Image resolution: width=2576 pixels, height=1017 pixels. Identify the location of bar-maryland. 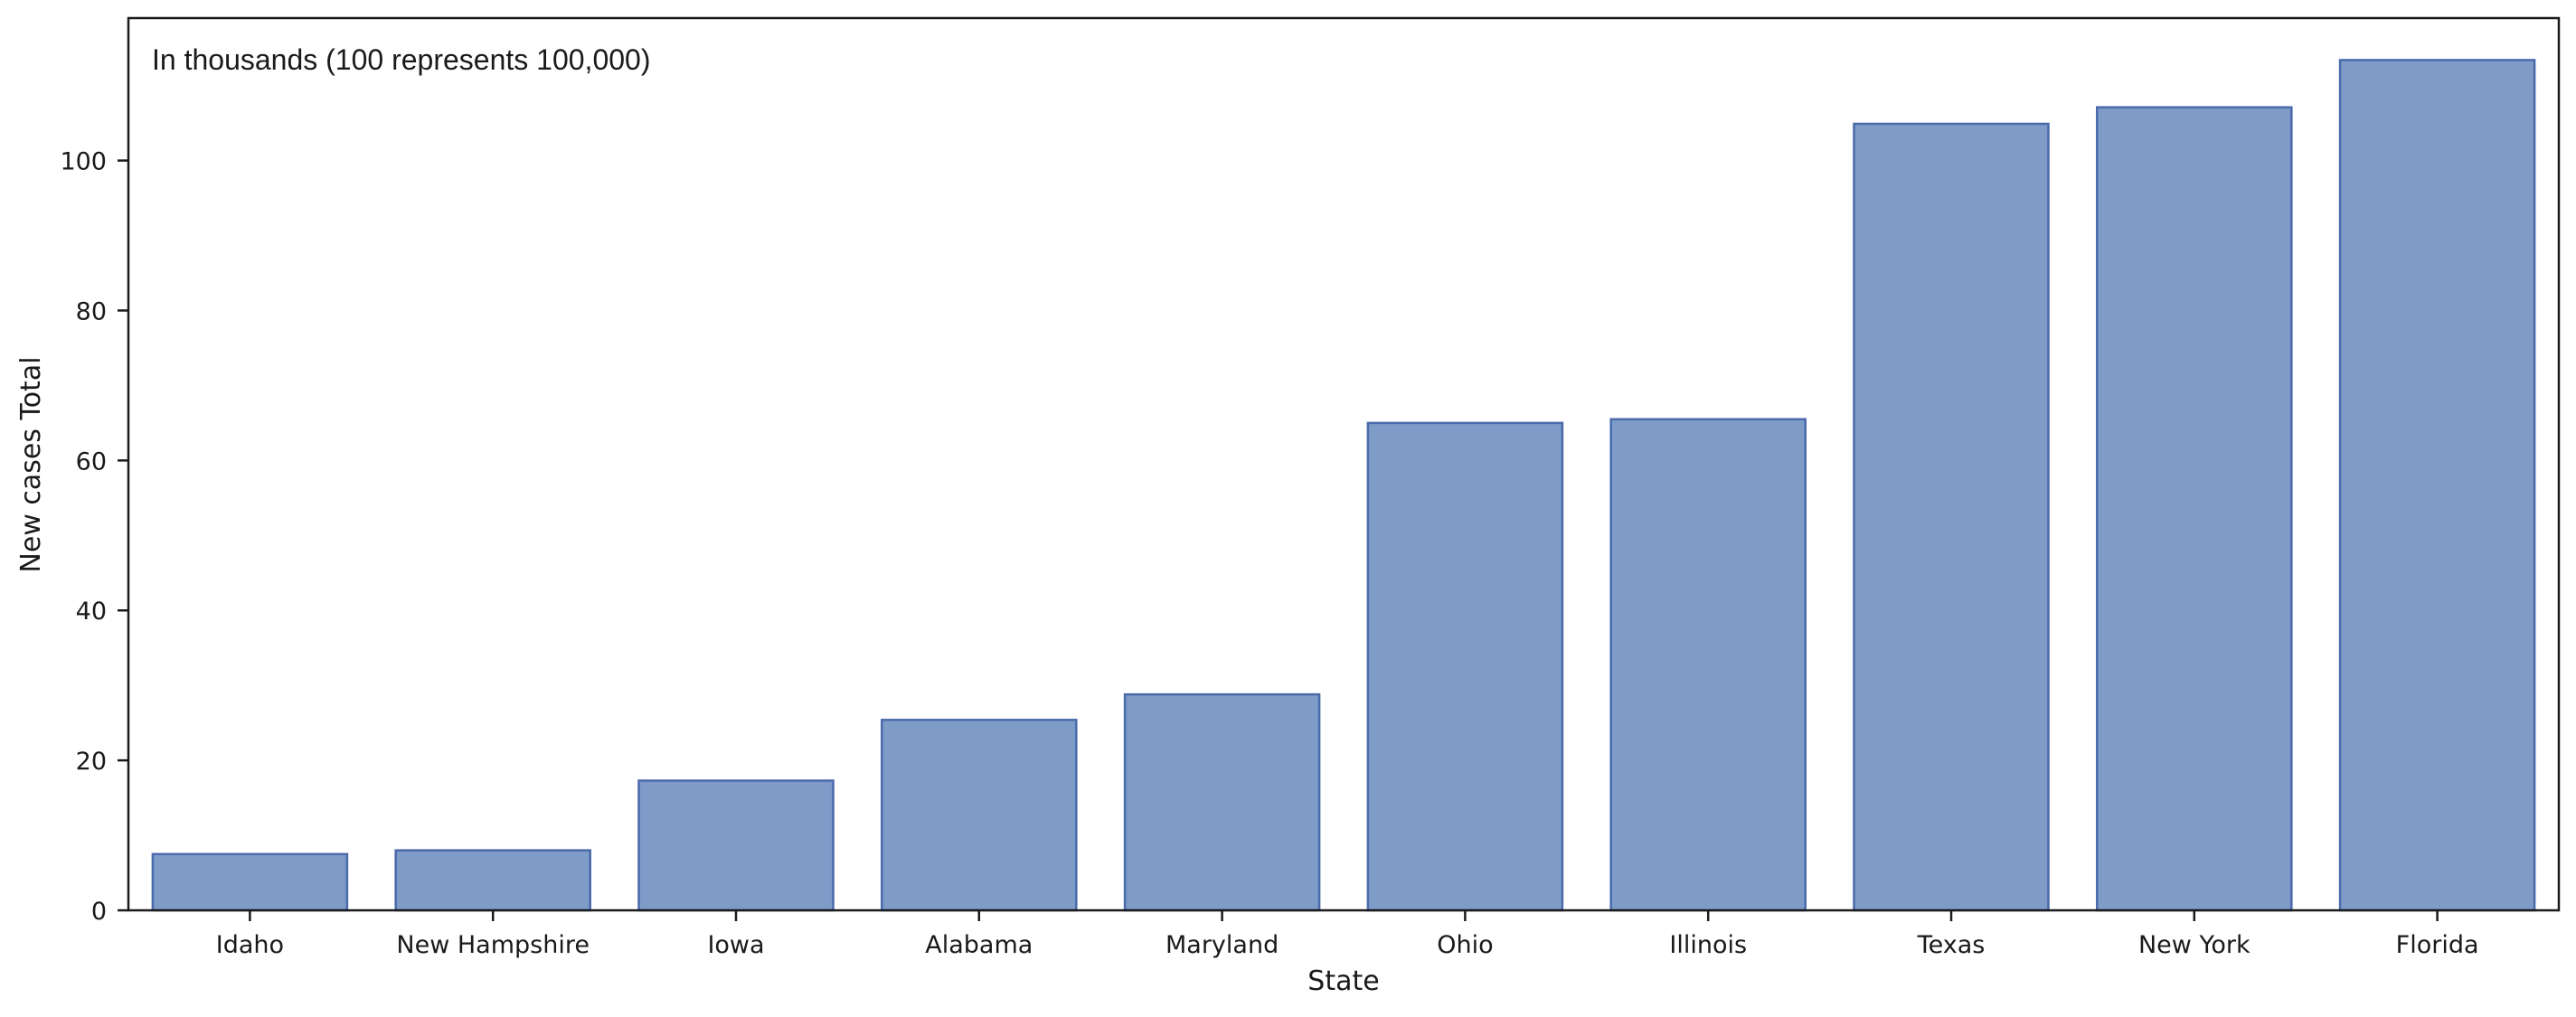
(1222, 802).